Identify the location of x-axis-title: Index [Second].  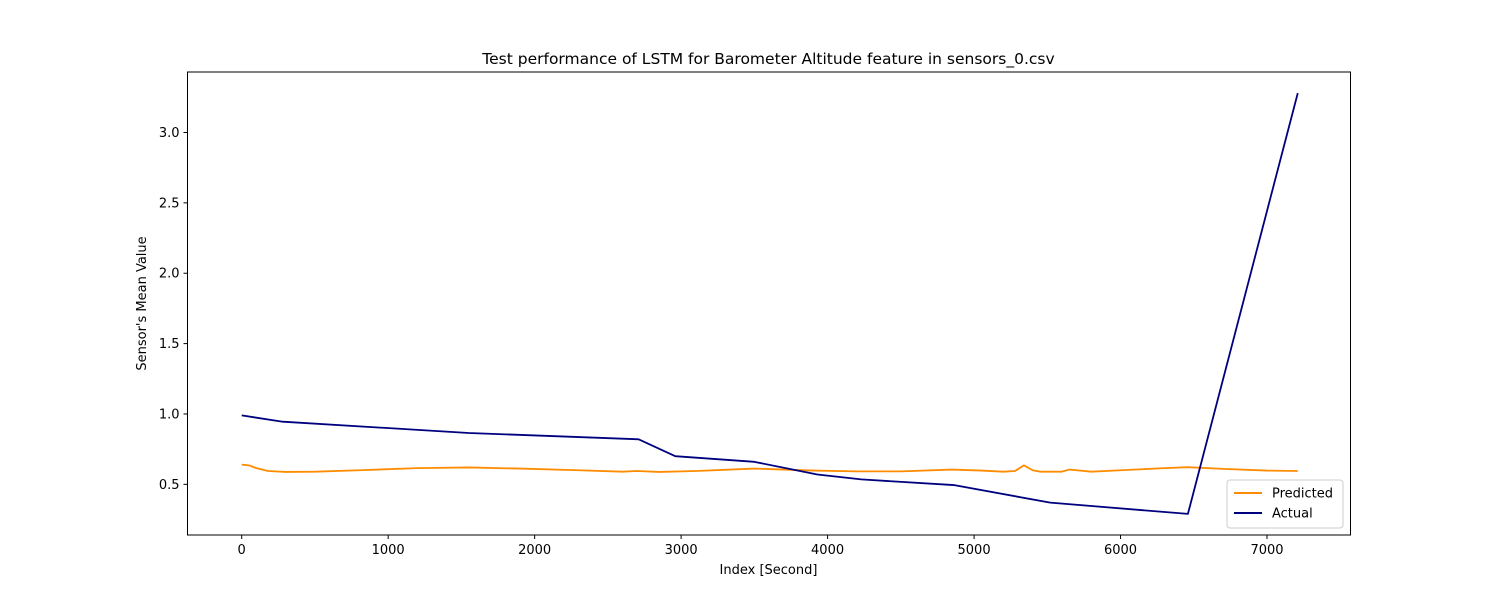
(769, 570).